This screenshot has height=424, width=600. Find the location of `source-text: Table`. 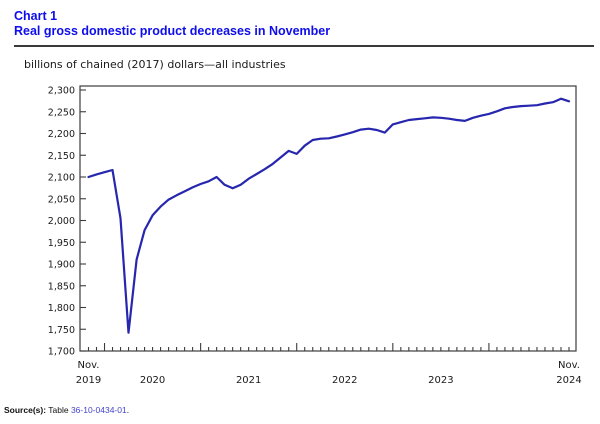

source-text: Table is located at coordinates (58, 410).